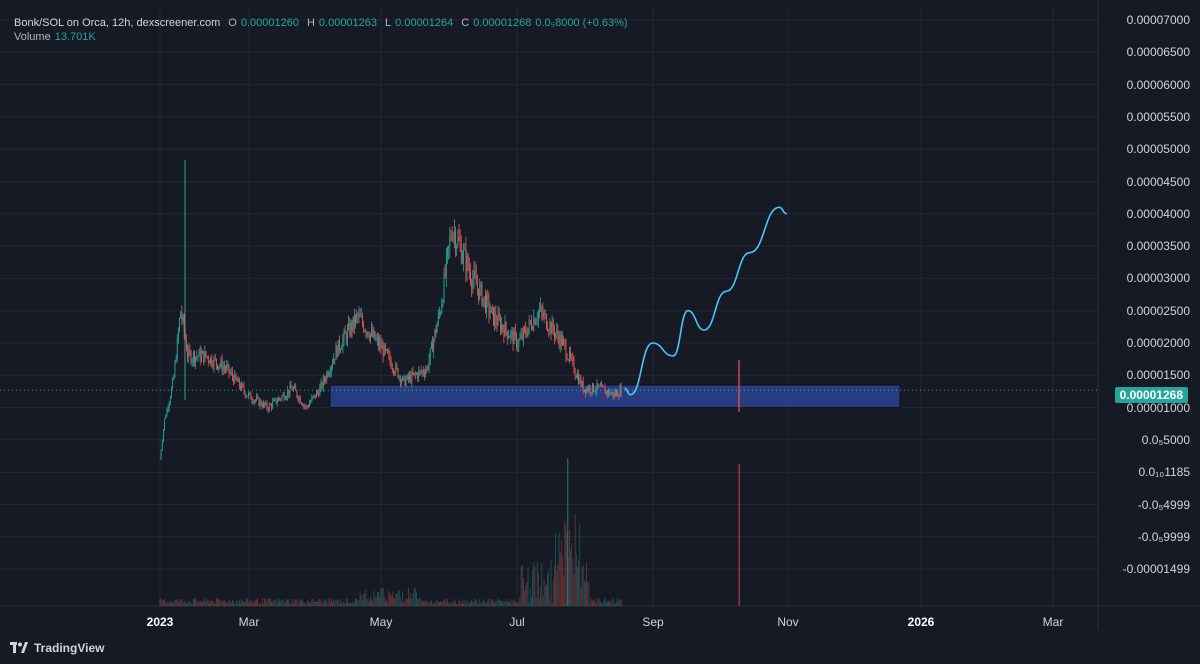 Image resolution: width=1200 pixels, height=664 pixels. What do you see at coordinates (1156, 569) in the screenshot?
I see `price-tick-label: -0.00001499` at bounding box center [1156, 569].